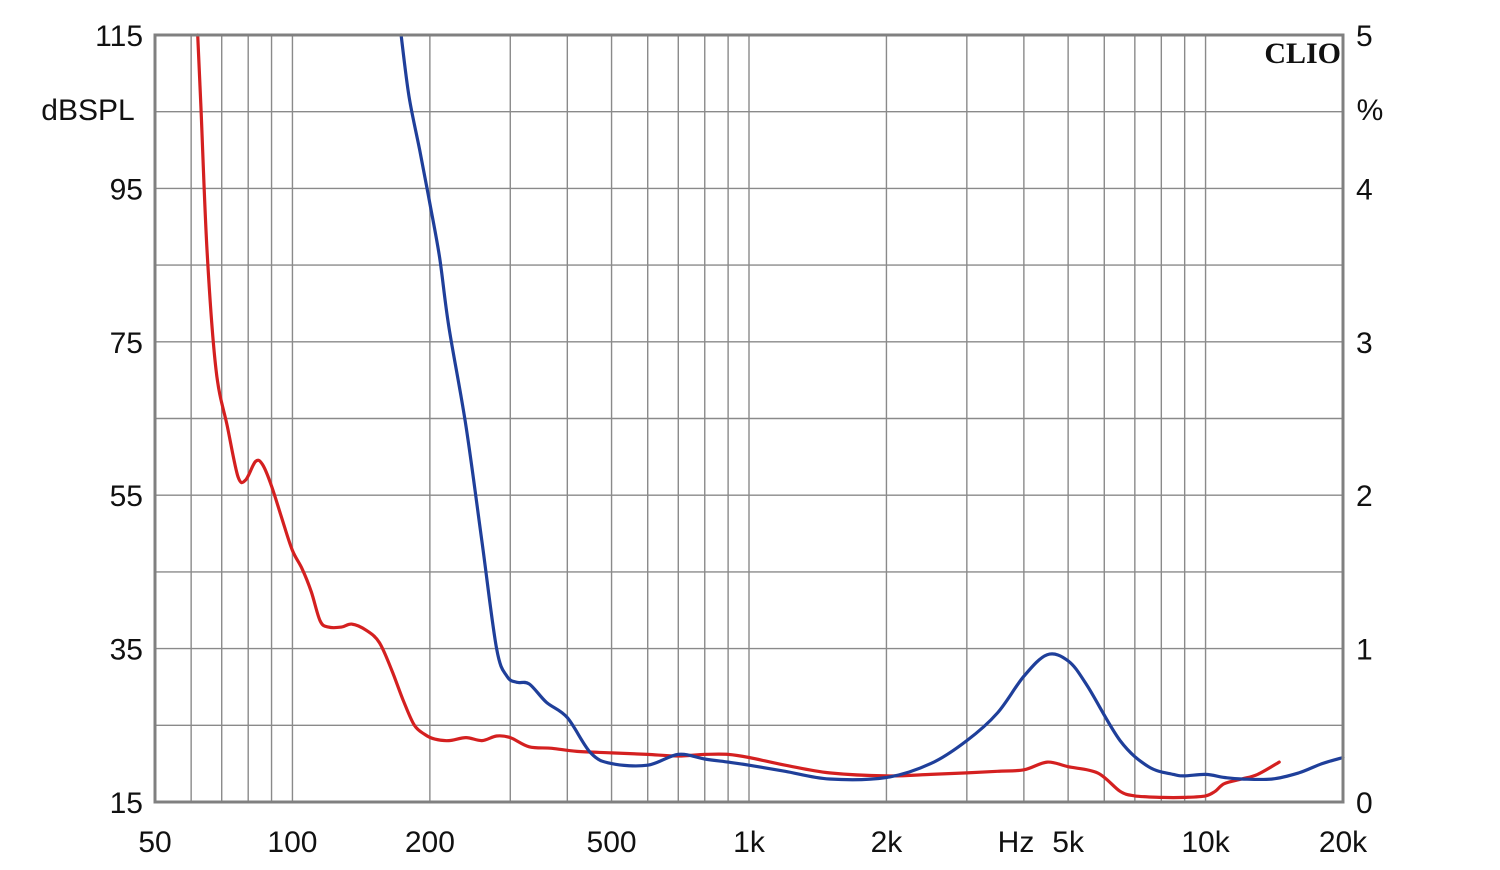  What do you see at coordinates (612, 842) in the screenshot?
I see `x-tick-label: 500` at bounding box center [612, 842].